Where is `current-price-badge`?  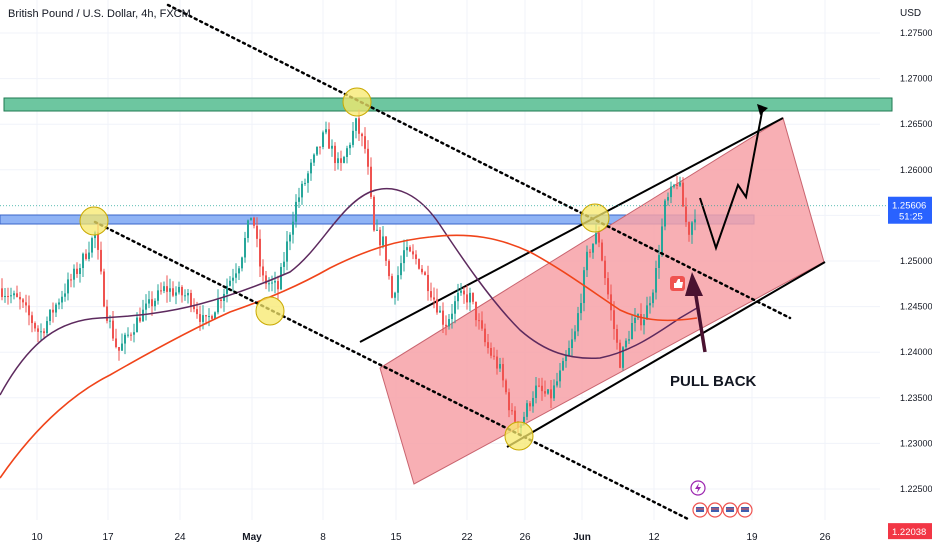 current-price-badge is located at coordinates (910, 210).